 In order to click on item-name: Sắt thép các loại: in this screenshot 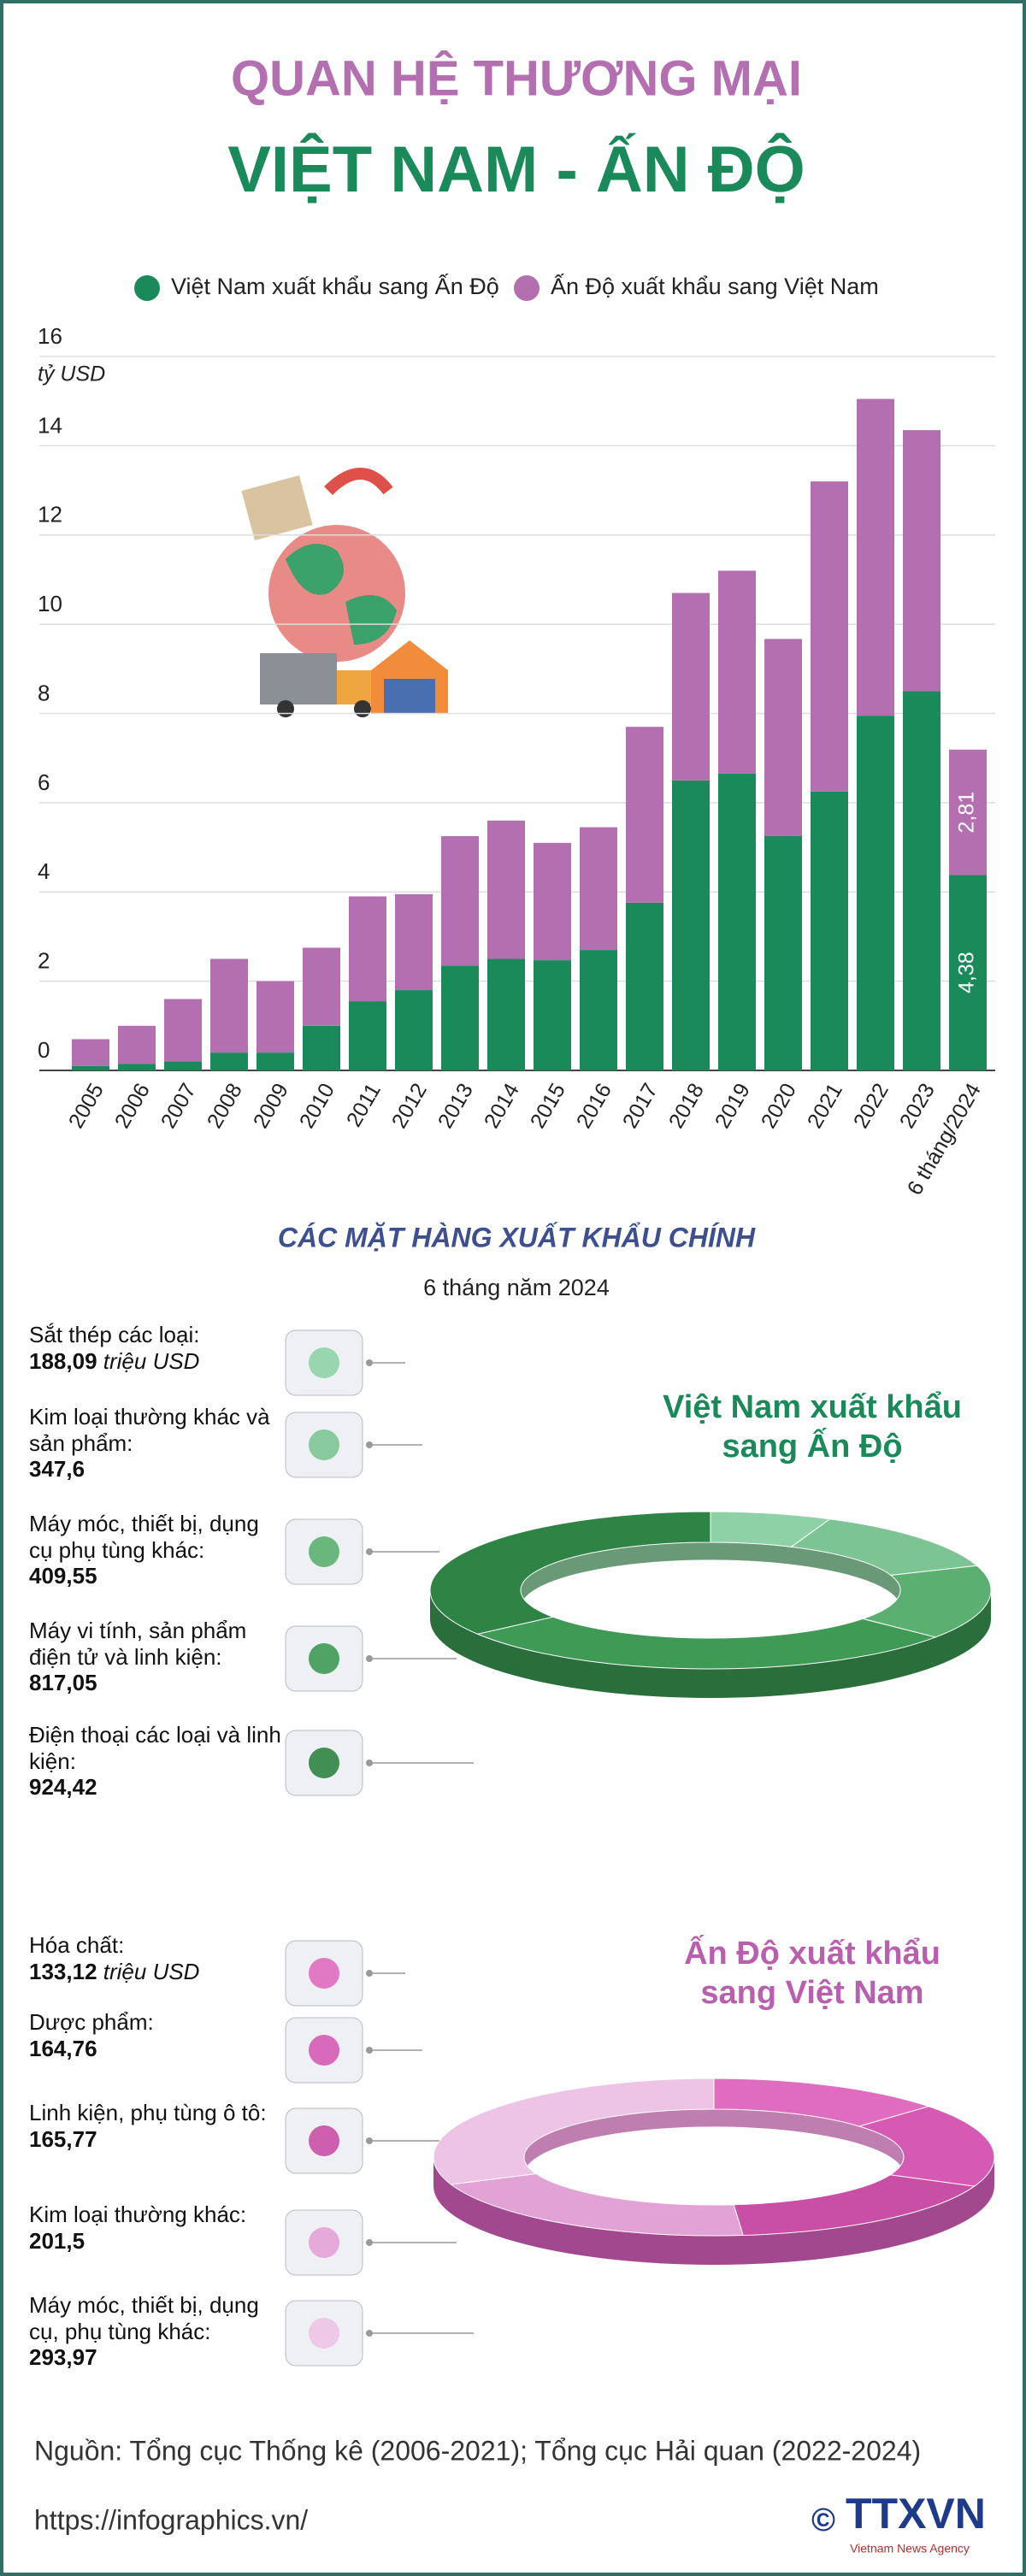, I will do `click(114, 1334)`.